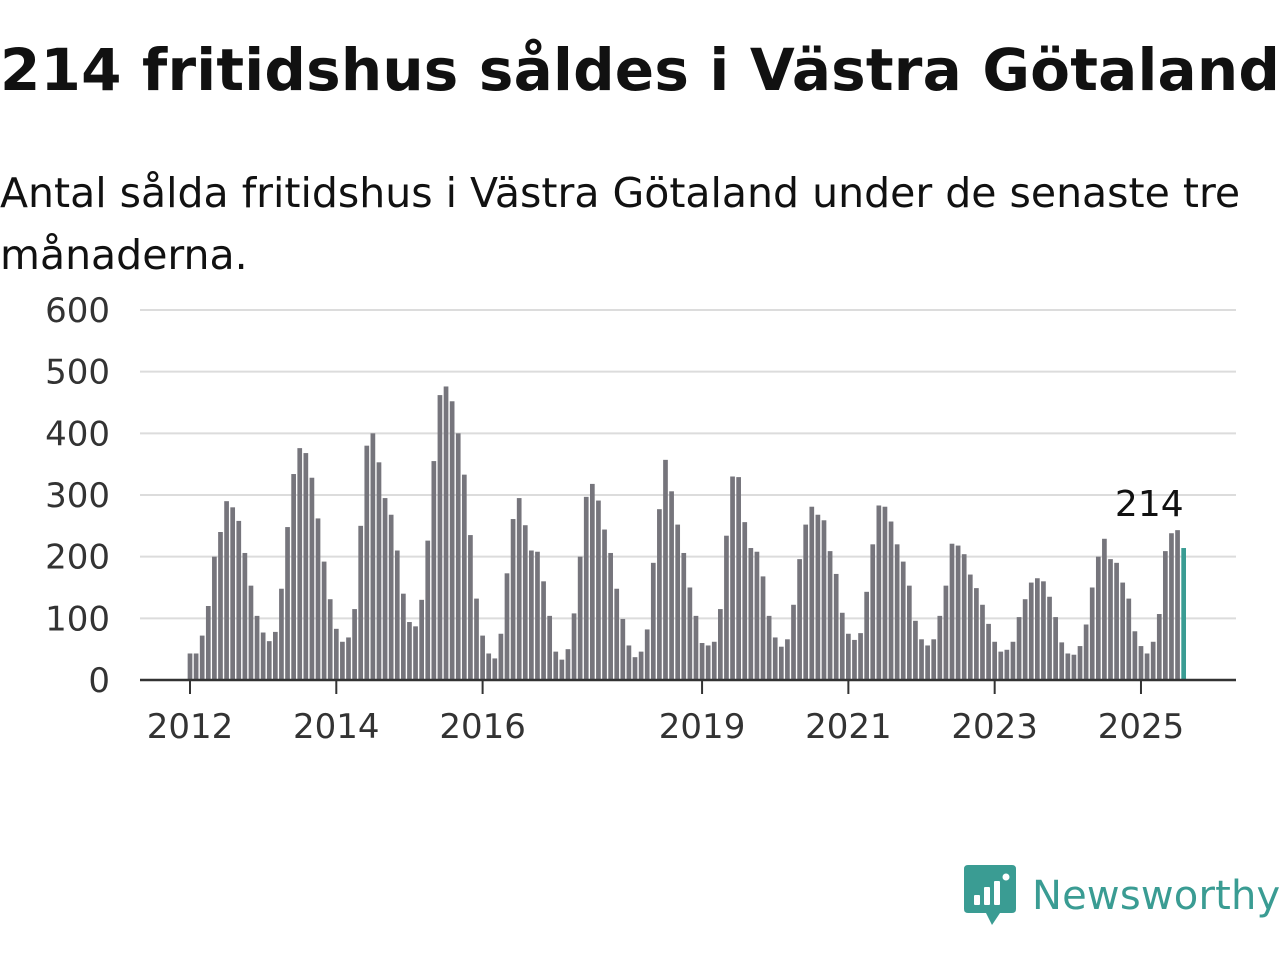 The width and height of the screenshot is (1280, 960). Describe the element at coordinates (990, 895) in the screenshot. I see `newsworthy-logo-icon` at that location.